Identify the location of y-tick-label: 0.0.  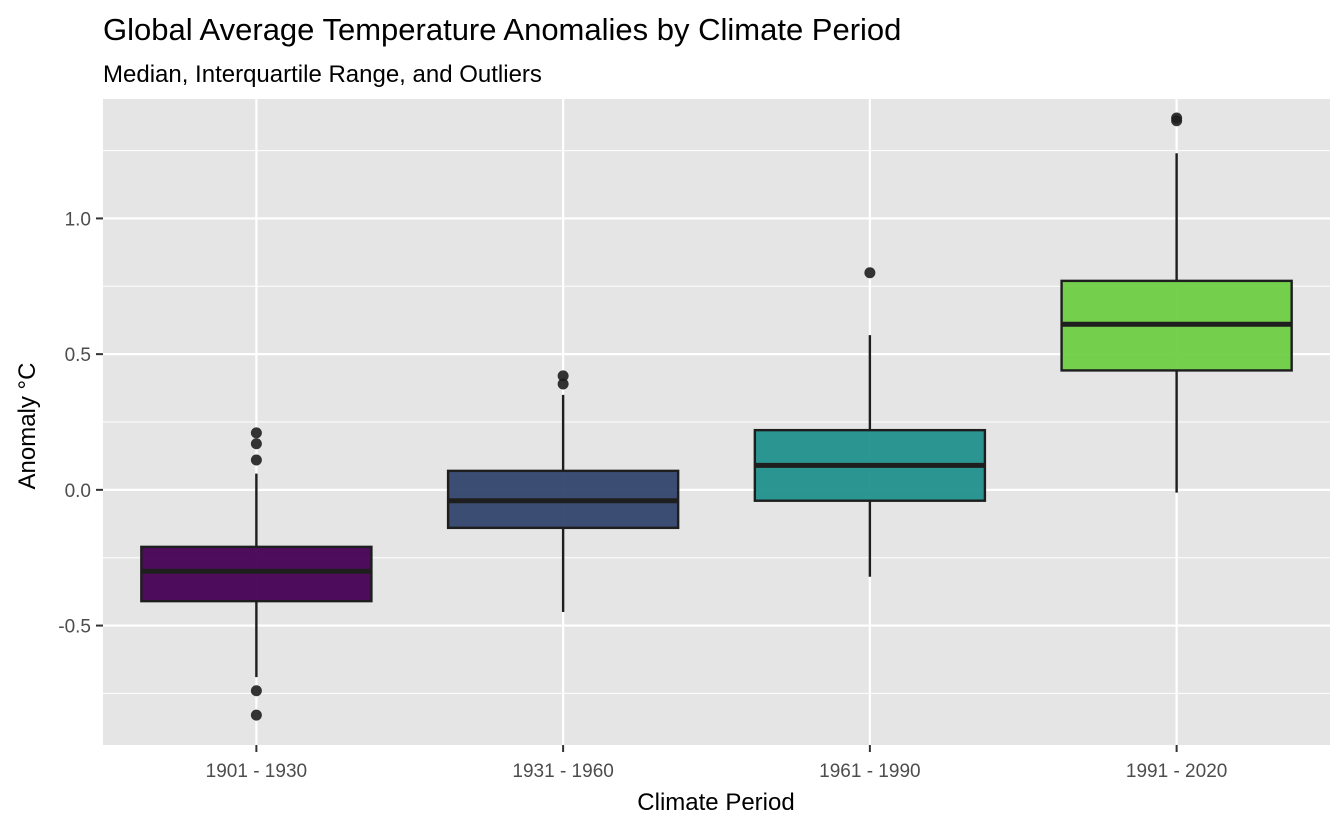
(78, 491).